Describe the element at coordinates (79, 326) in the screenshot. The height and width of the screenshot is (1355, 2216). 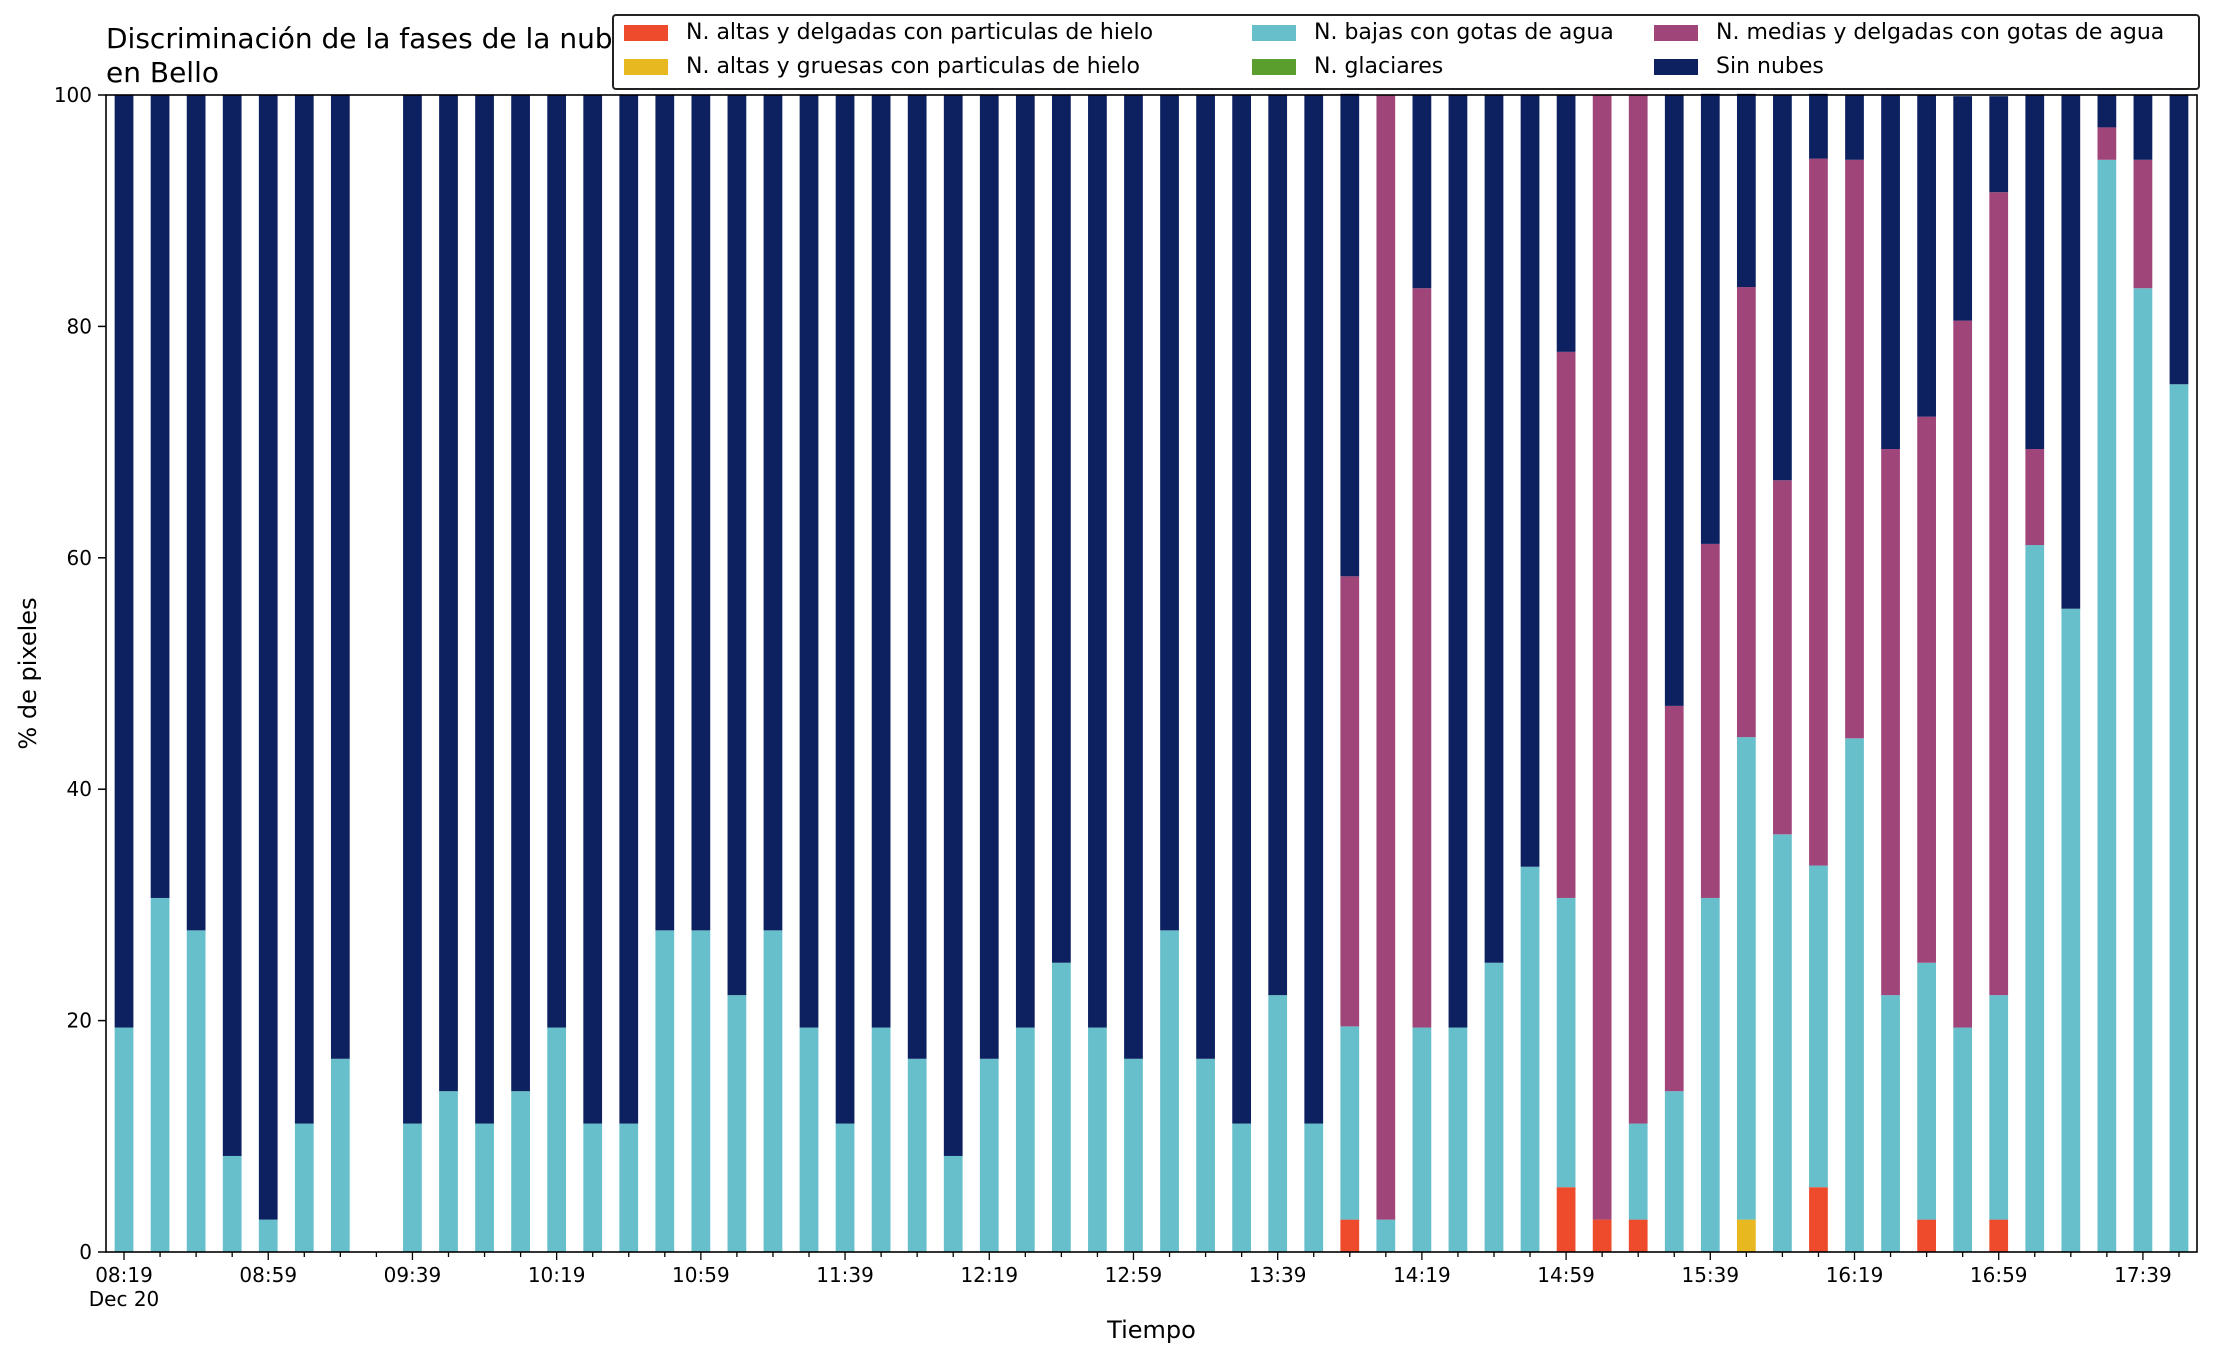
I see `y-tick-label: 80` at that location.